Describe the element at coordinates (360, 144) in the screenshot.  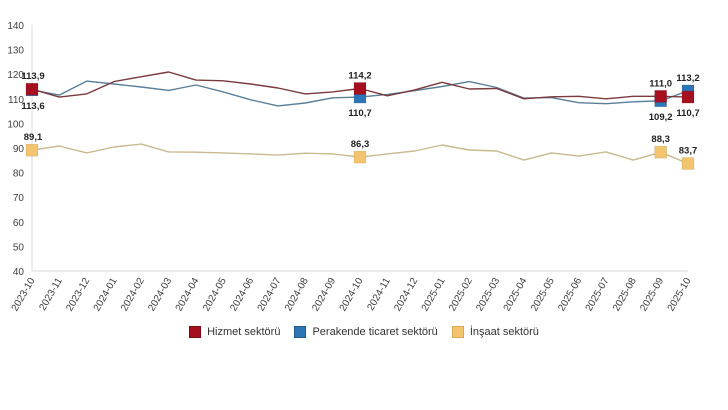
I see `data-label: 86,3` at that location.